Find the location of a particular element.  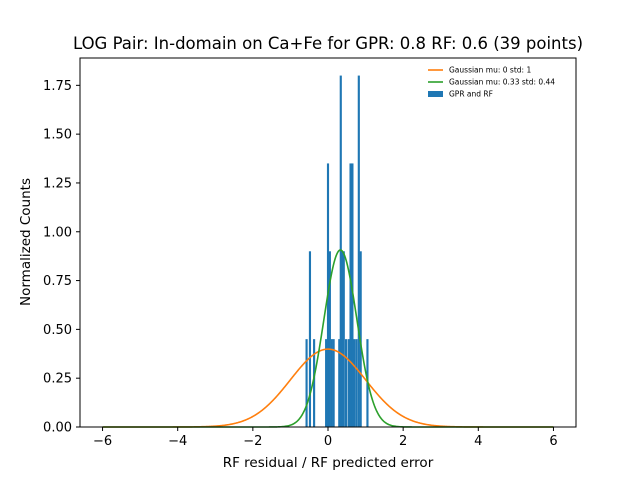

legend-label-2: GPR and RF is located at coordinates (471, 94).